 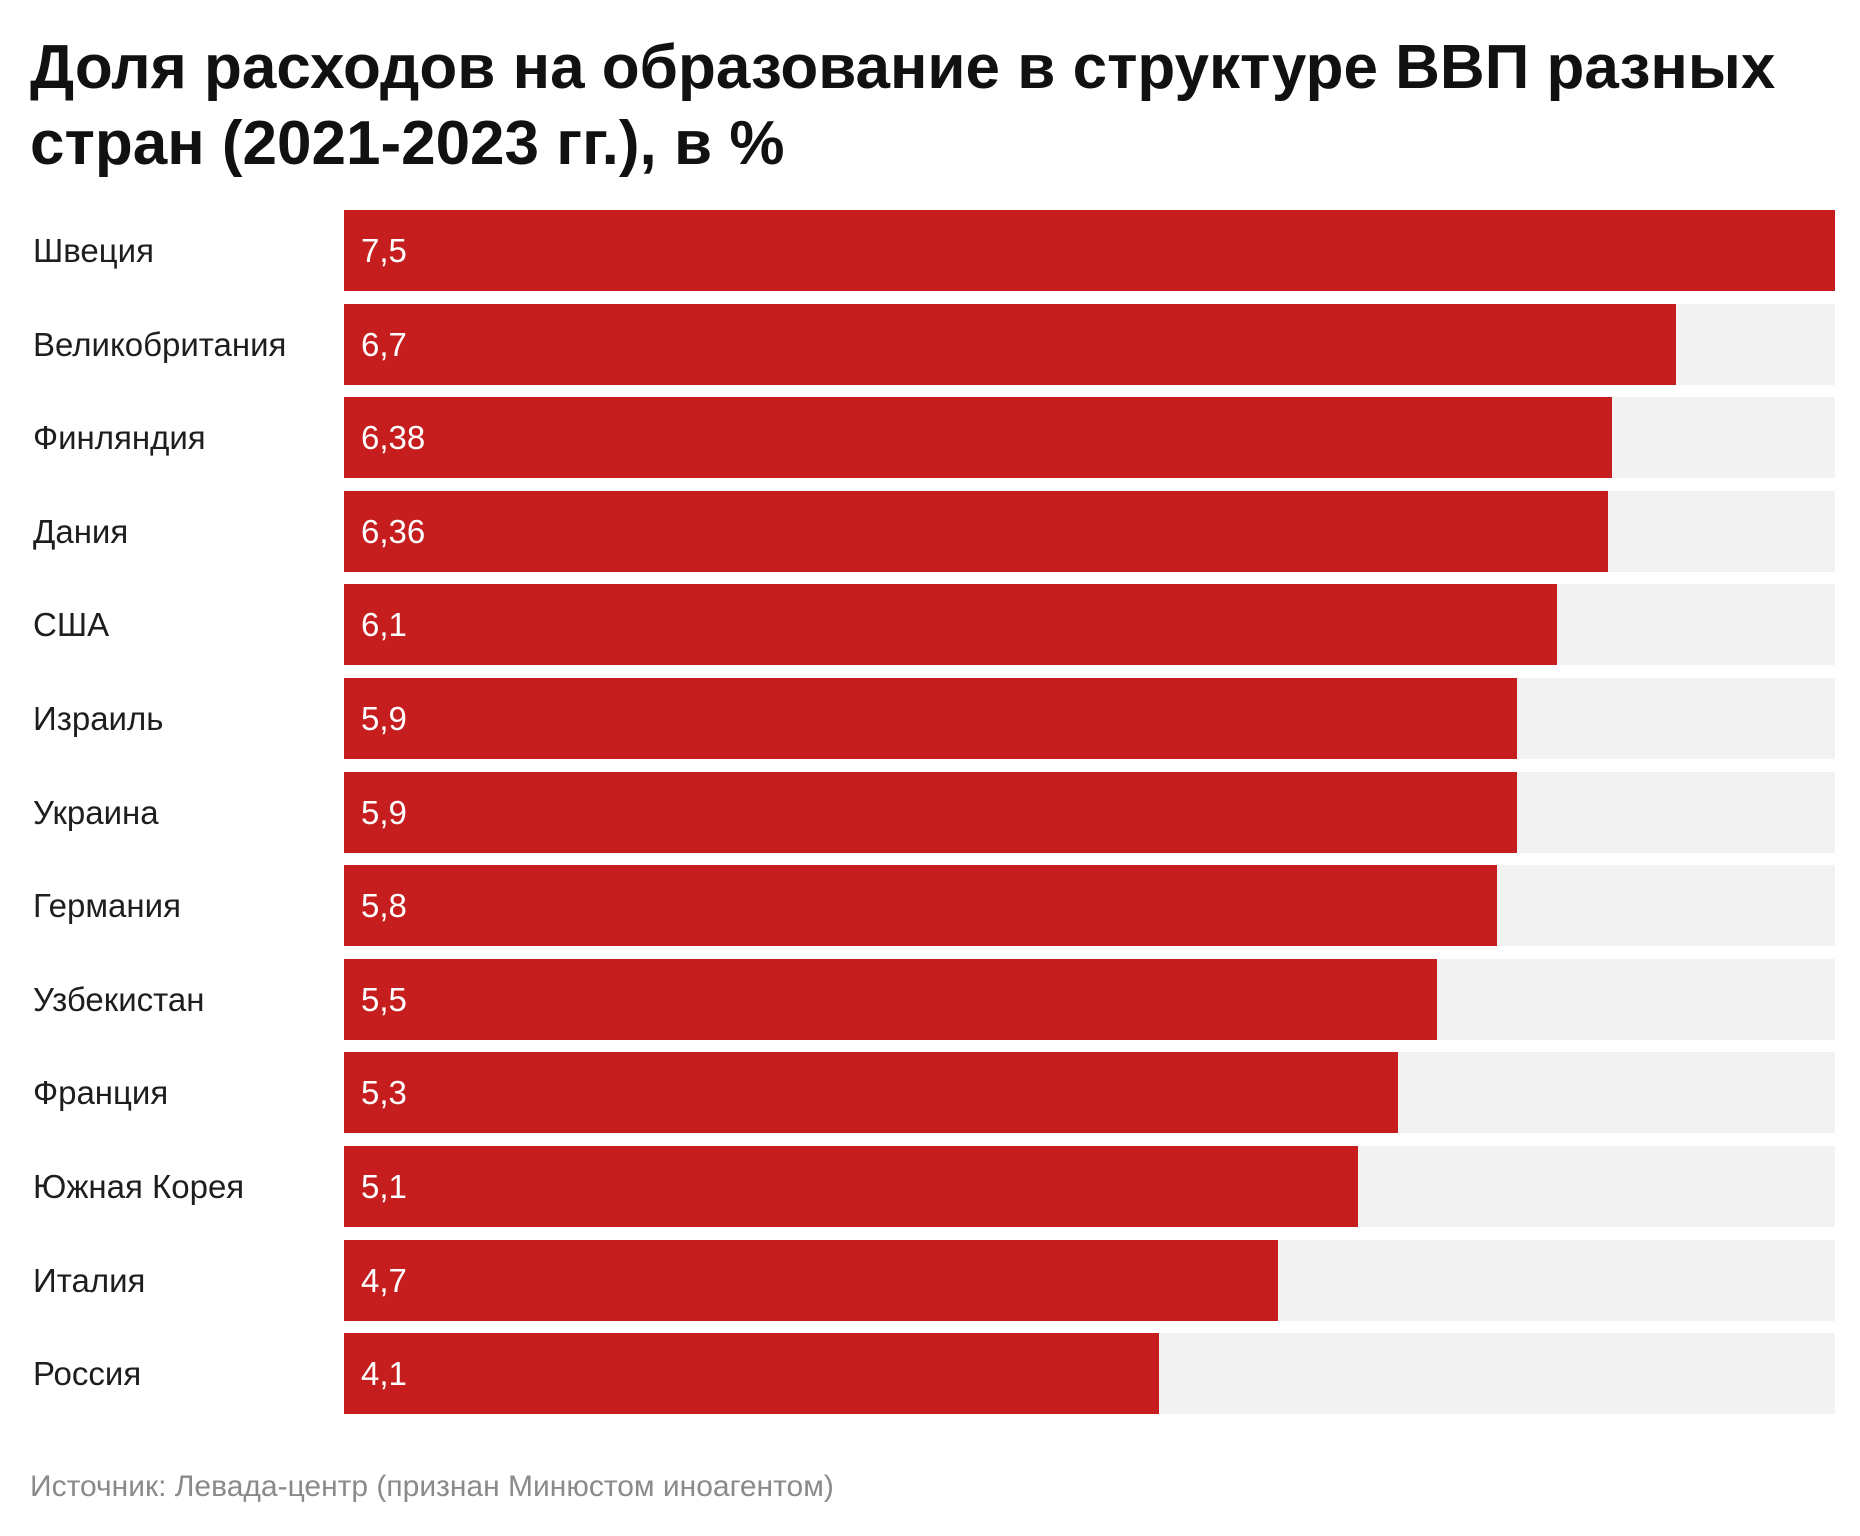 What do you see at coordinates (384, 344) in the screenshot?
I see `value-label: 6,7` at bounding box center [384, 344].